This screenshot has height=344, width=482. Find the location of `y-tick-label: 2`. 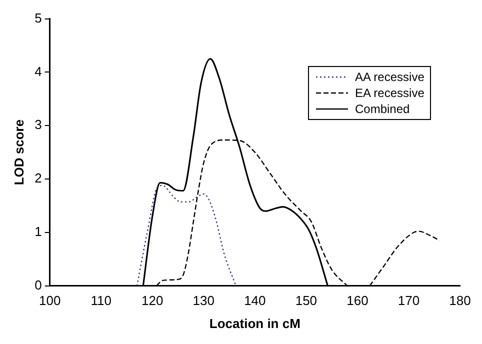

y-tick-label: 2 is located at coordinates (38, 178).